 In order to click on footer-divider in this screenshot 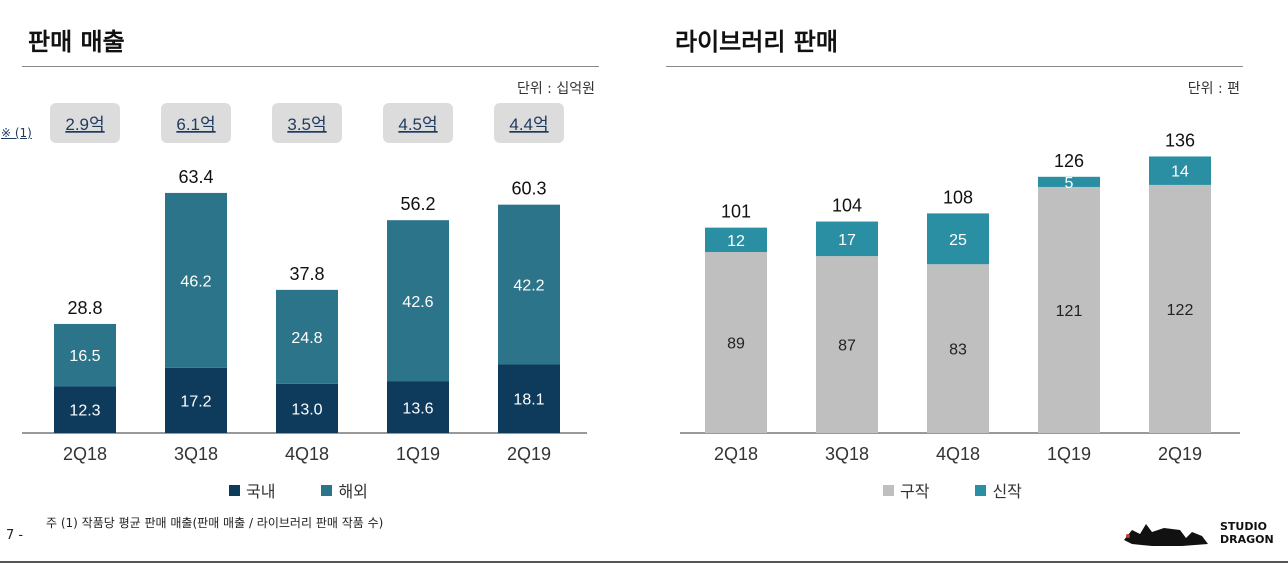, I will do `click(644, 562)`.